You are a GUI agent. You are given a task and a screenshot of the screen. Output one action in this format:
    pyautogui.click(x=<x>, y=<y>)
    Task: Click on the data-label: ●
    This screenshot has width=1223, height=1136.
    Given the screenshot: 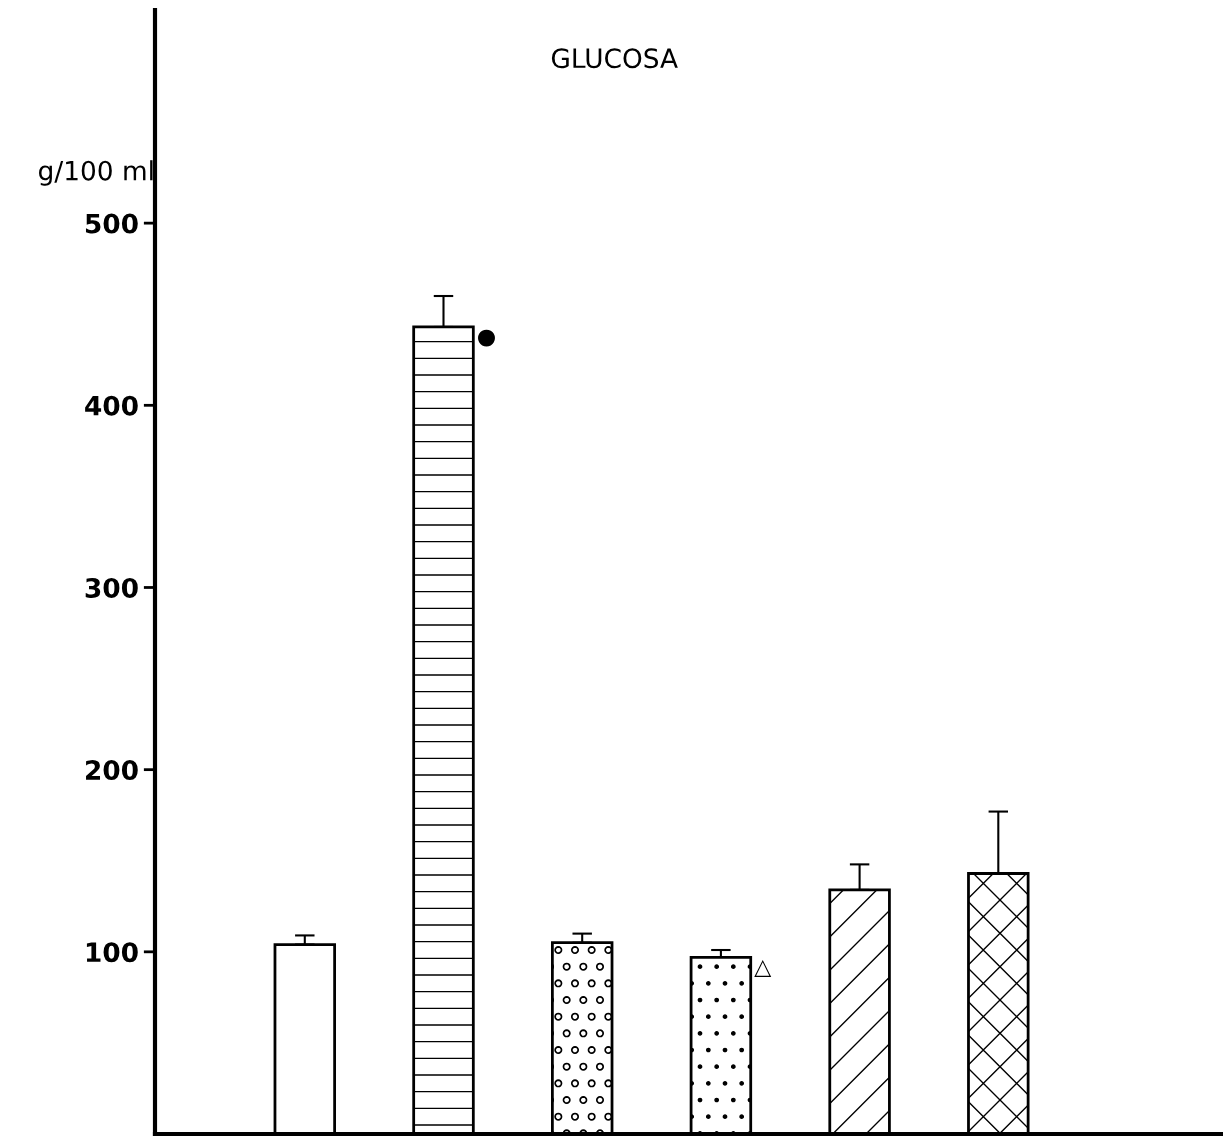 What is the action you would take?
    pyautogui.click(x=486, y=338)
    